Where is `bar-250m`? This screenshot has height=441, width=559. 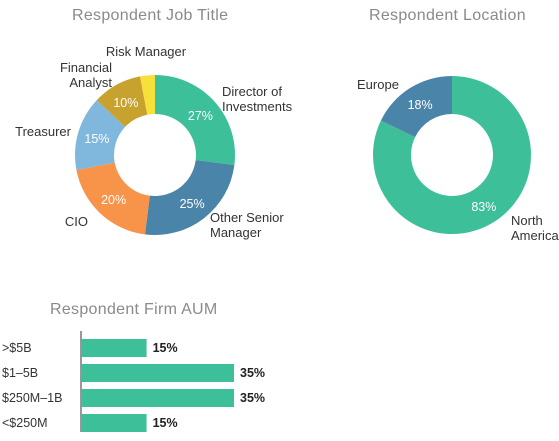
bar-250m is located at coordinates (114, 423).